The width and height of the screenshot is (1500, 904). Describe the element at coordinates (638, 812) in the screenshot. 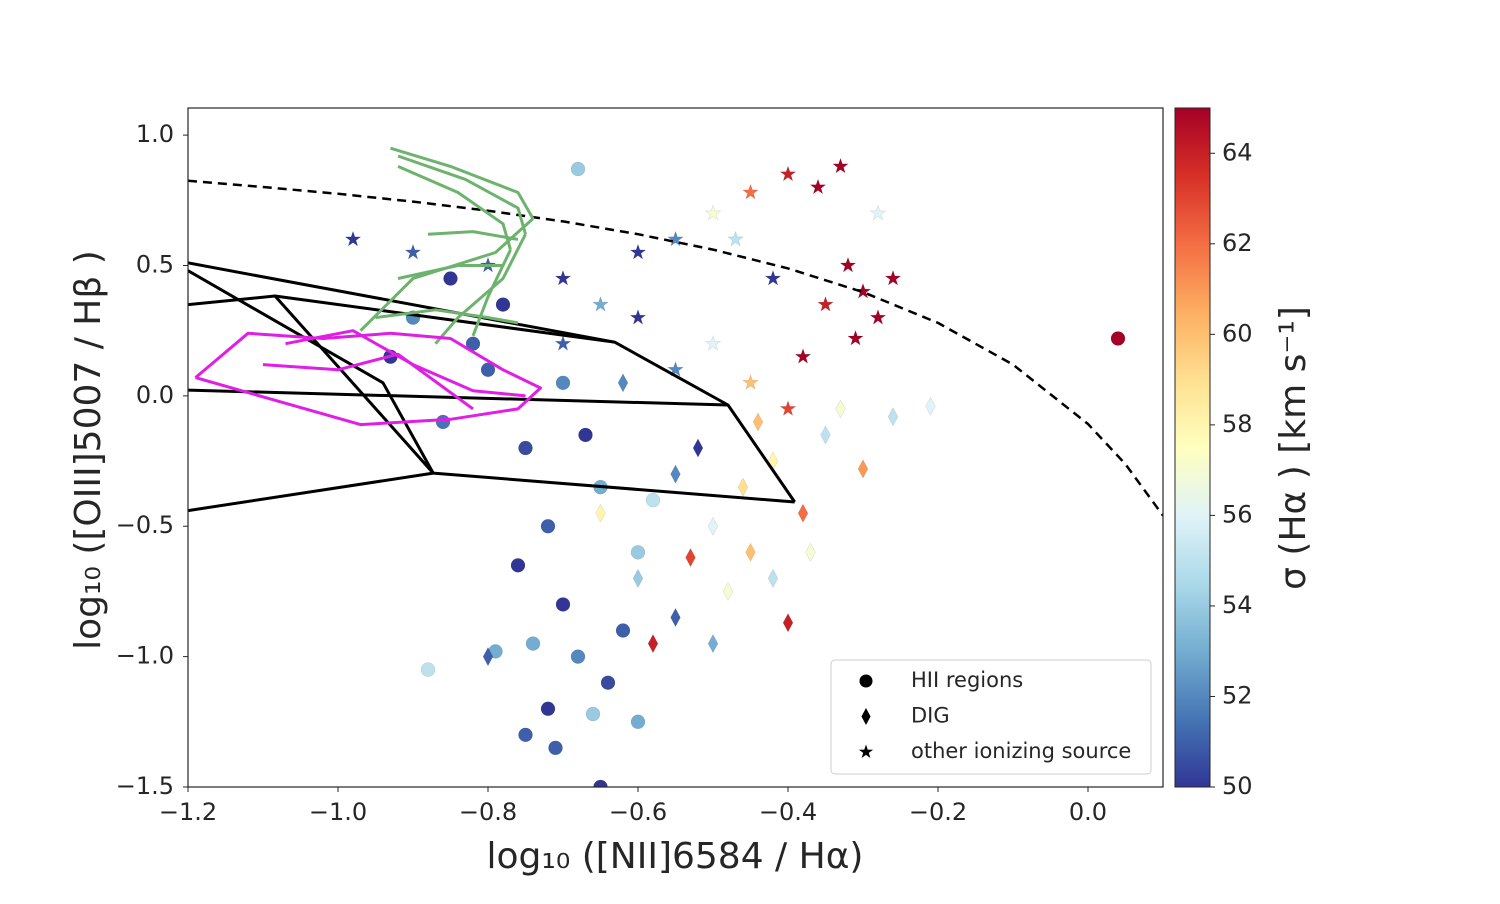

I see `x-tick-label: −0.6` at that location.